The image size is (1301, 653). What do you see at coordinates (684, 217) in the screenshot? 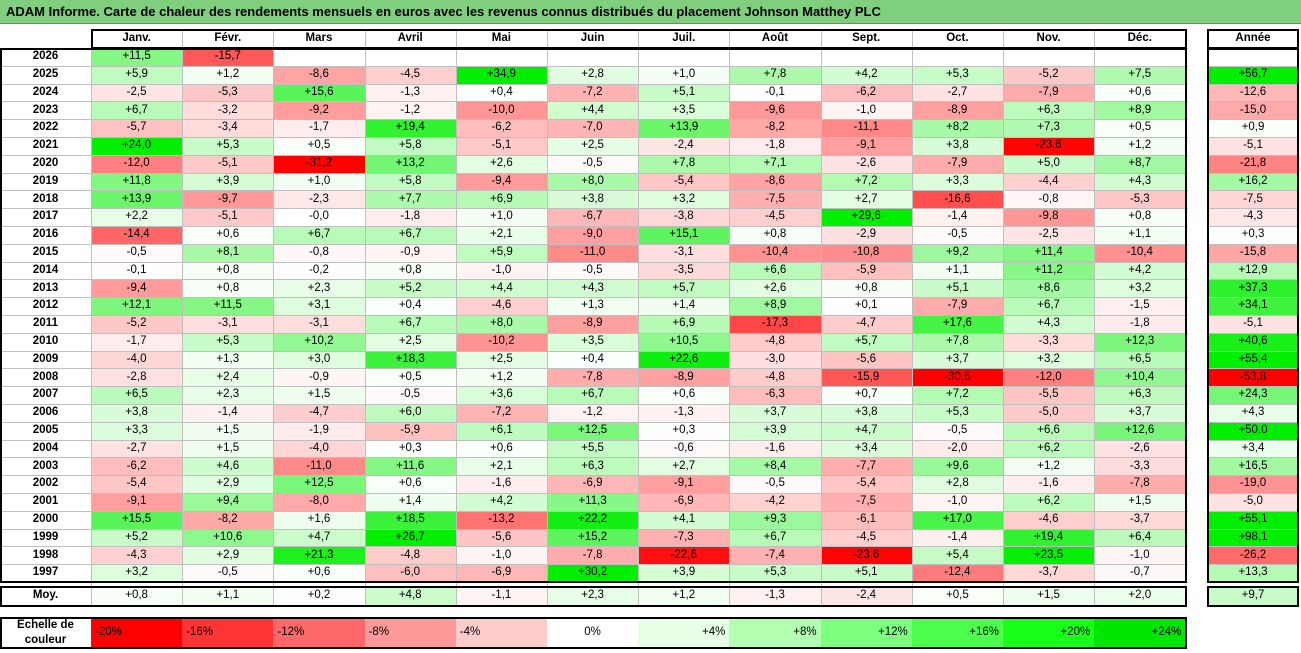
I see `heatmap-cell: -3,8` at bounding box center [684, 217].